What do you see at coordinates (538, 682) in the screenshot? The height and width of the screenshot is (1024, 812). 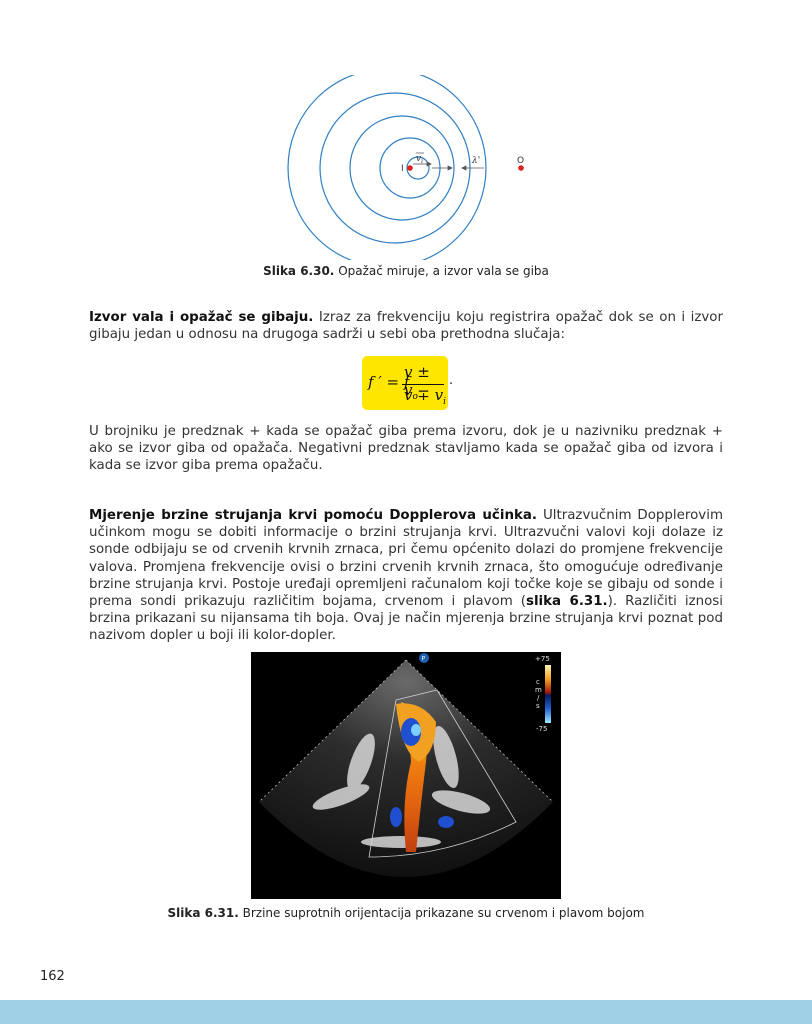 I see `scale-unit-c: c` at bounding box center [538, 682].